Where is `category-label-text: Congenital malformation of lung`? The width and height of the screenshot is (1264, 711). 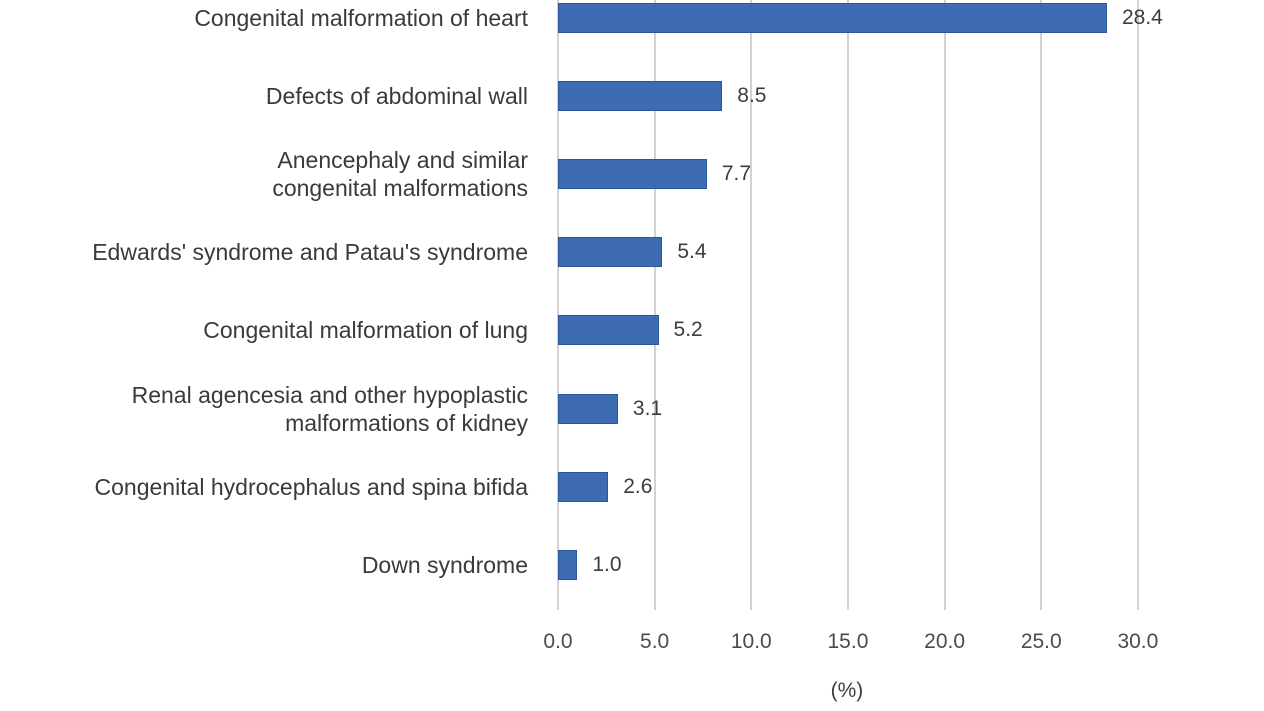
category-label-text: Congenital malformation of lung is located at coordinates (365, 330).